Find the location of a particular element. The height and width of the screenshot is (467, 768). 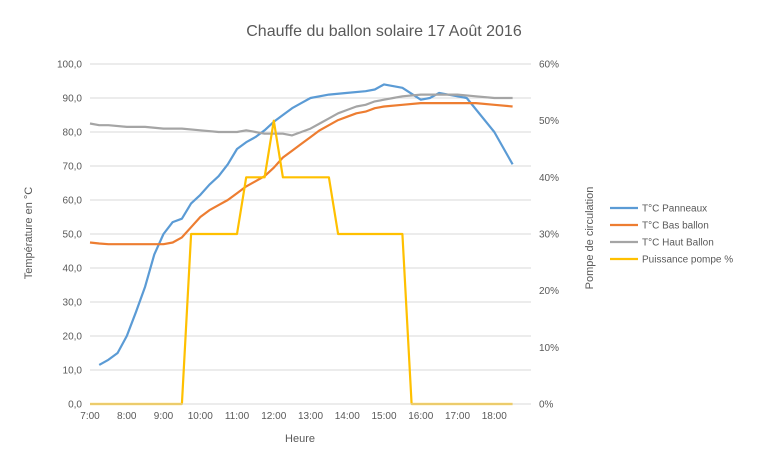

y2-axis-ticks: 0% 10% 20% 30% 40% 50% 60% is located at coordinates (549, 235).